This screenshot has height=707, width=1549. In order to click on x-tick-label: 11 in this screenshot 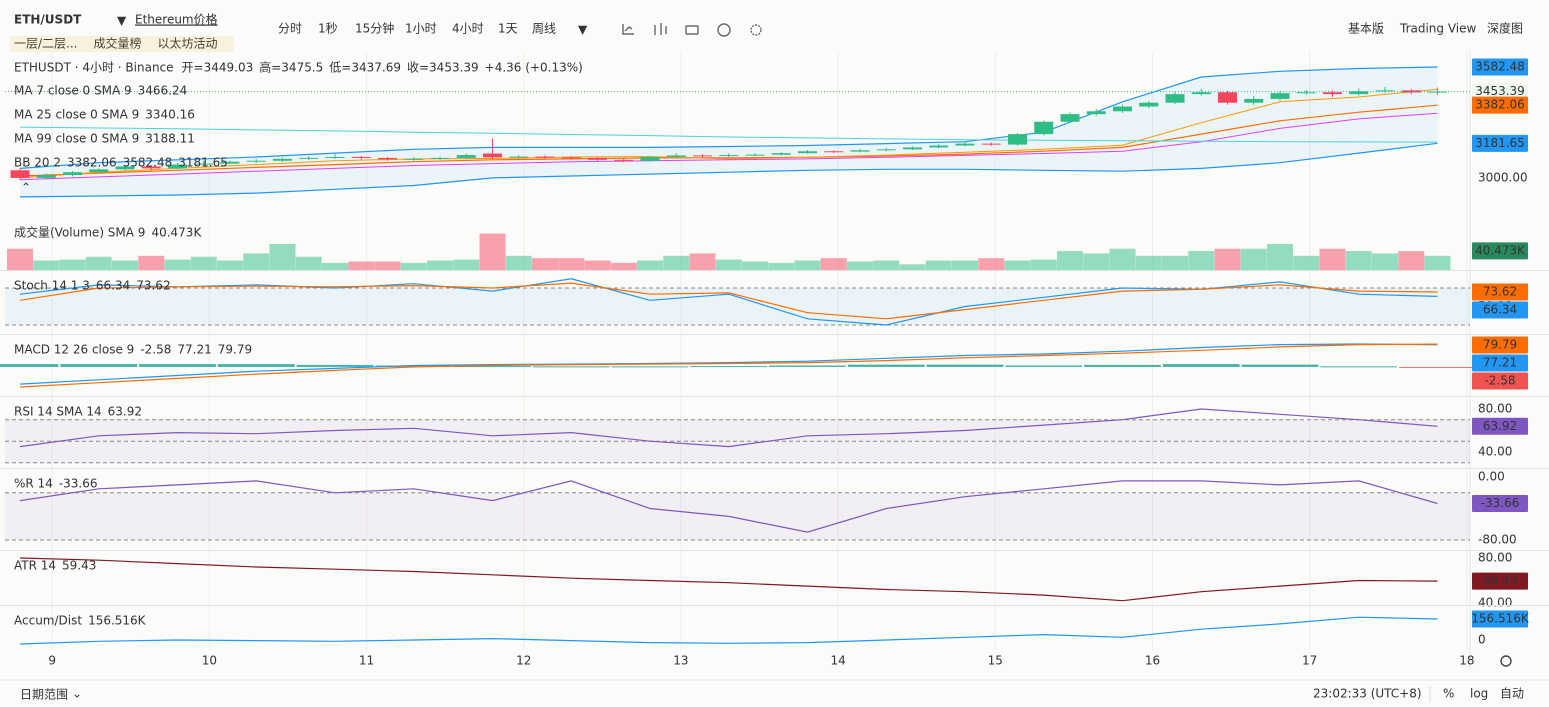, I will do `click(366, 661)`.